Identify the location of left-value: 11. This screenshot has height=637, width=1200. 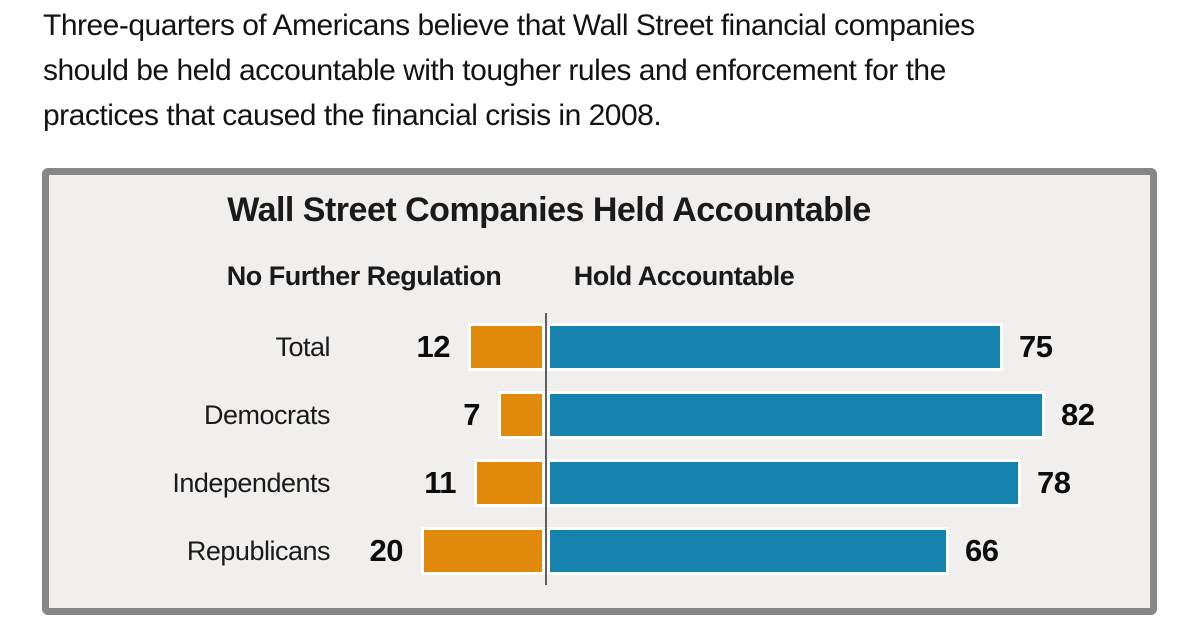
(440, 482).